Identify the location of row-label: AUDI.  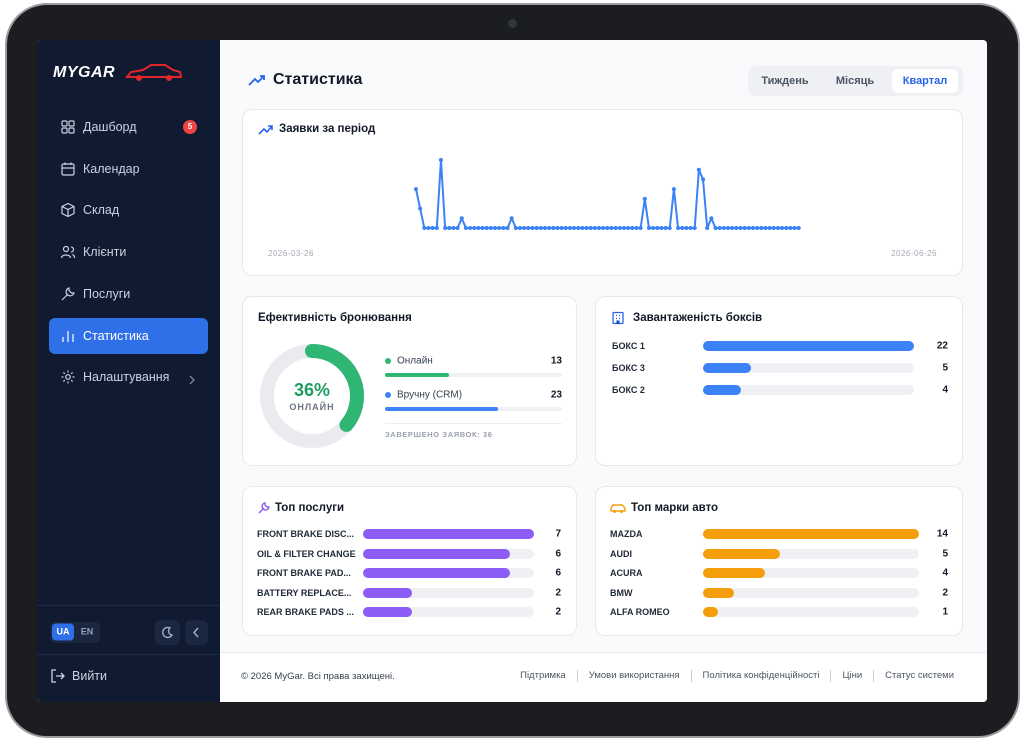
(621, 553).